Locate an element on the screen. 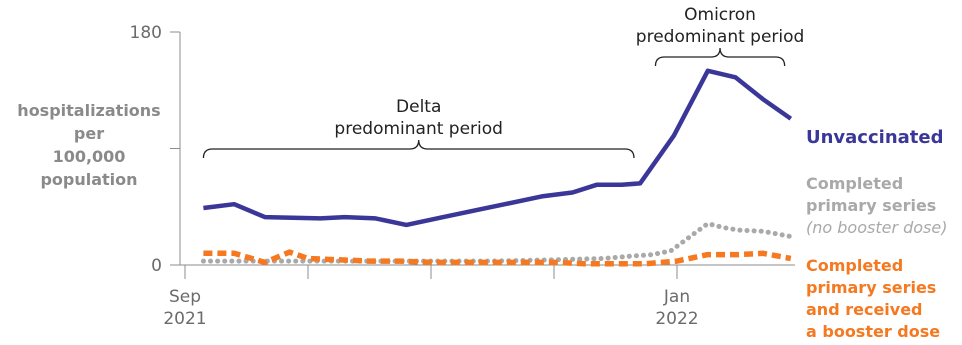 The height and width of the screenshot is (345, 962). series-label-line: a booster dose is located at coordinates (873, 331).